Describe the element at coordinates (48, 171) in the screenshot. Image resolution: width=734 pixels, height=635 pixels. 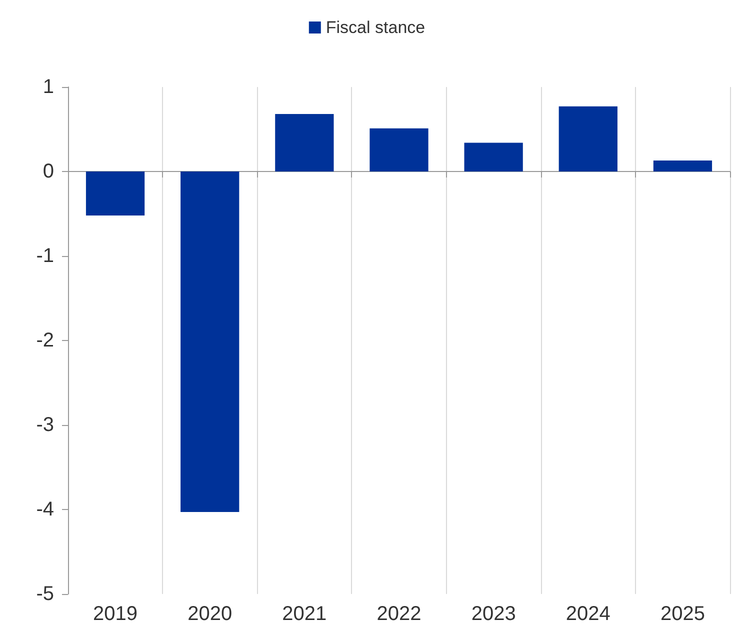
I see `y-tick-label: 0` at that location.